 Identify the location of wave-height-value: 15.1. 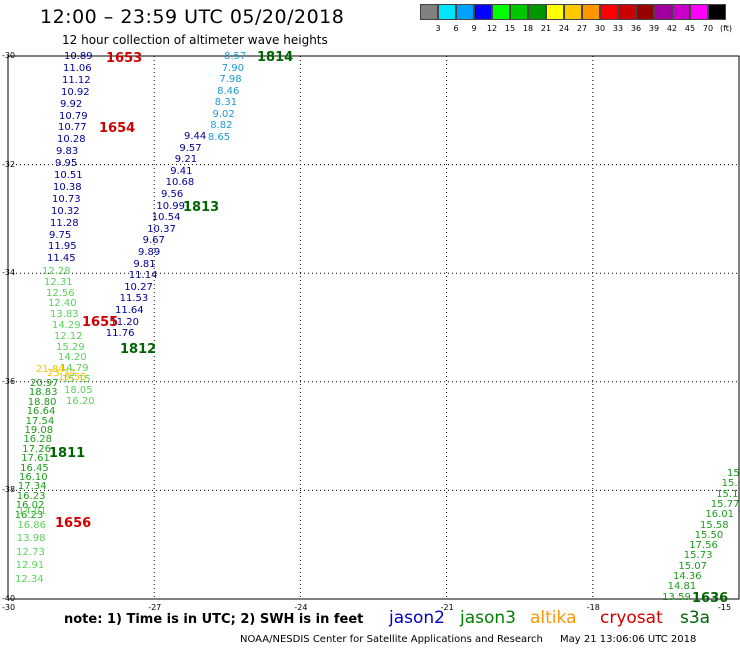
(727, 494).